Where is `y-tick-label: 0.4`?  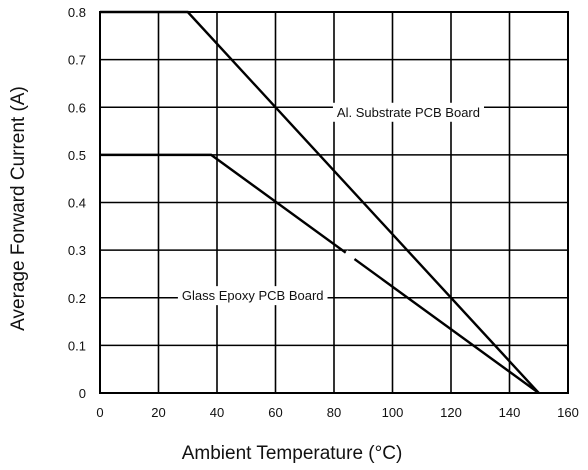 y-tick-label: 0.4 is located at coordinates (77, 203).